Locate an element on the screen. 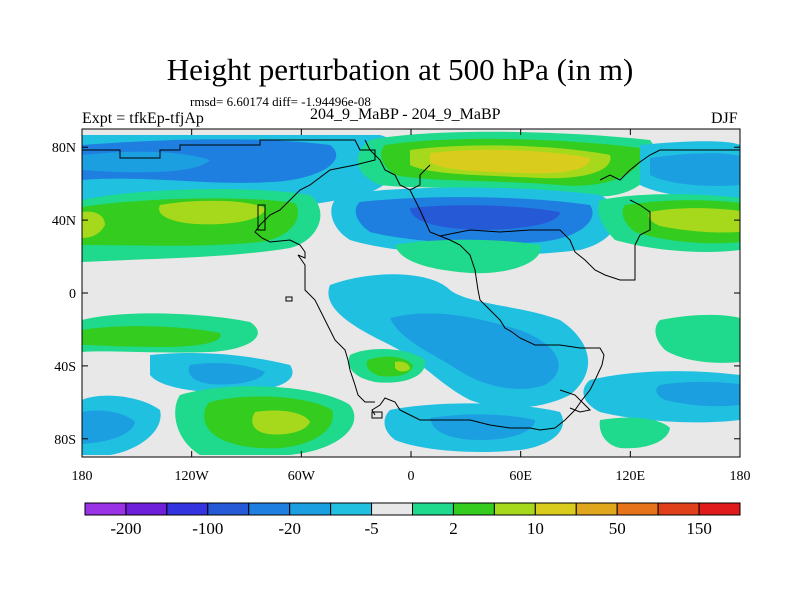 Image resolution: width=800 pixels, height=600 pixels. colorbar-label: -5 is located at coordinates (371, 528).